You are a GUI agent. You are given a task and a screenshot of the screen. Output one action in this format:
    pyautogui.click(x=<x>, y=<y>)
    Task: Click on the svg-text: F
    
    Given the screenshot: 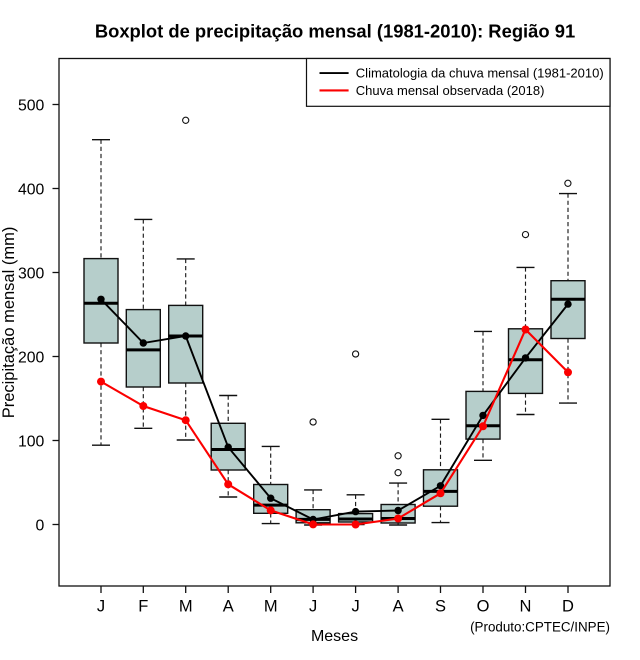 What is the action you would take?
    pyautogui.click(x=143, y=607)
    